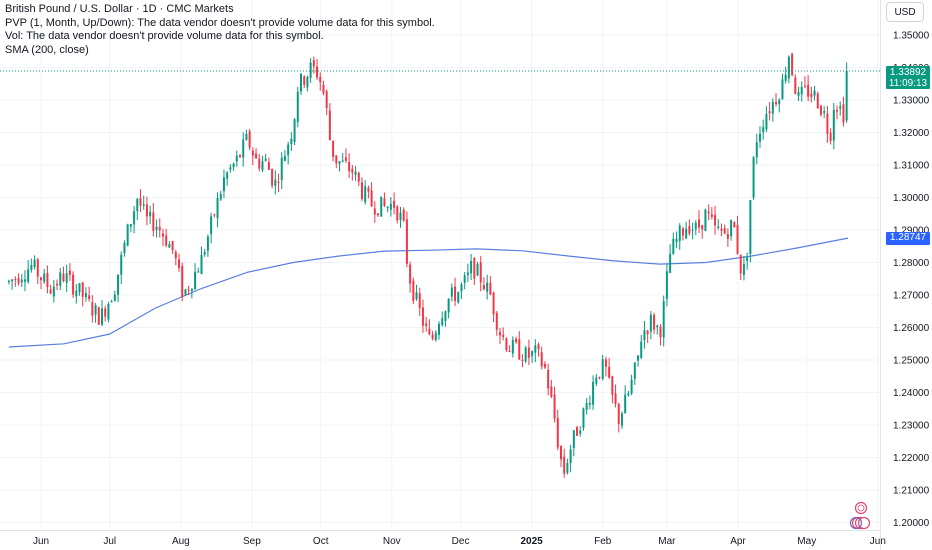 This screenshot has height=550, width=932. What do you see at coordinates (908, 238) in the screenshot?
I see `sma-price-label: 1.28747` at bounding box center [908, 238].